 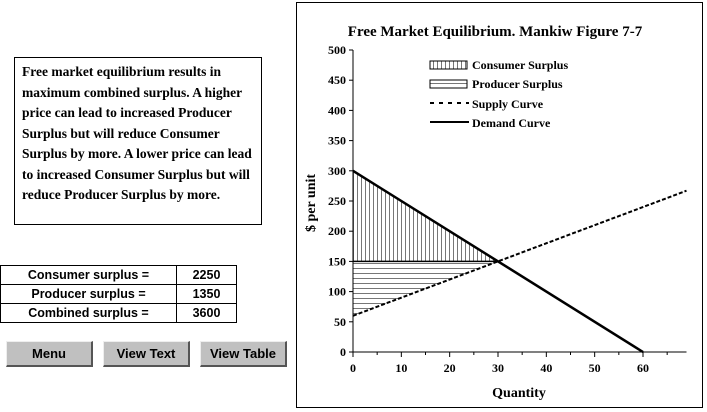 I want to click on x-tick-label: 50, so click(x=595, y=368).